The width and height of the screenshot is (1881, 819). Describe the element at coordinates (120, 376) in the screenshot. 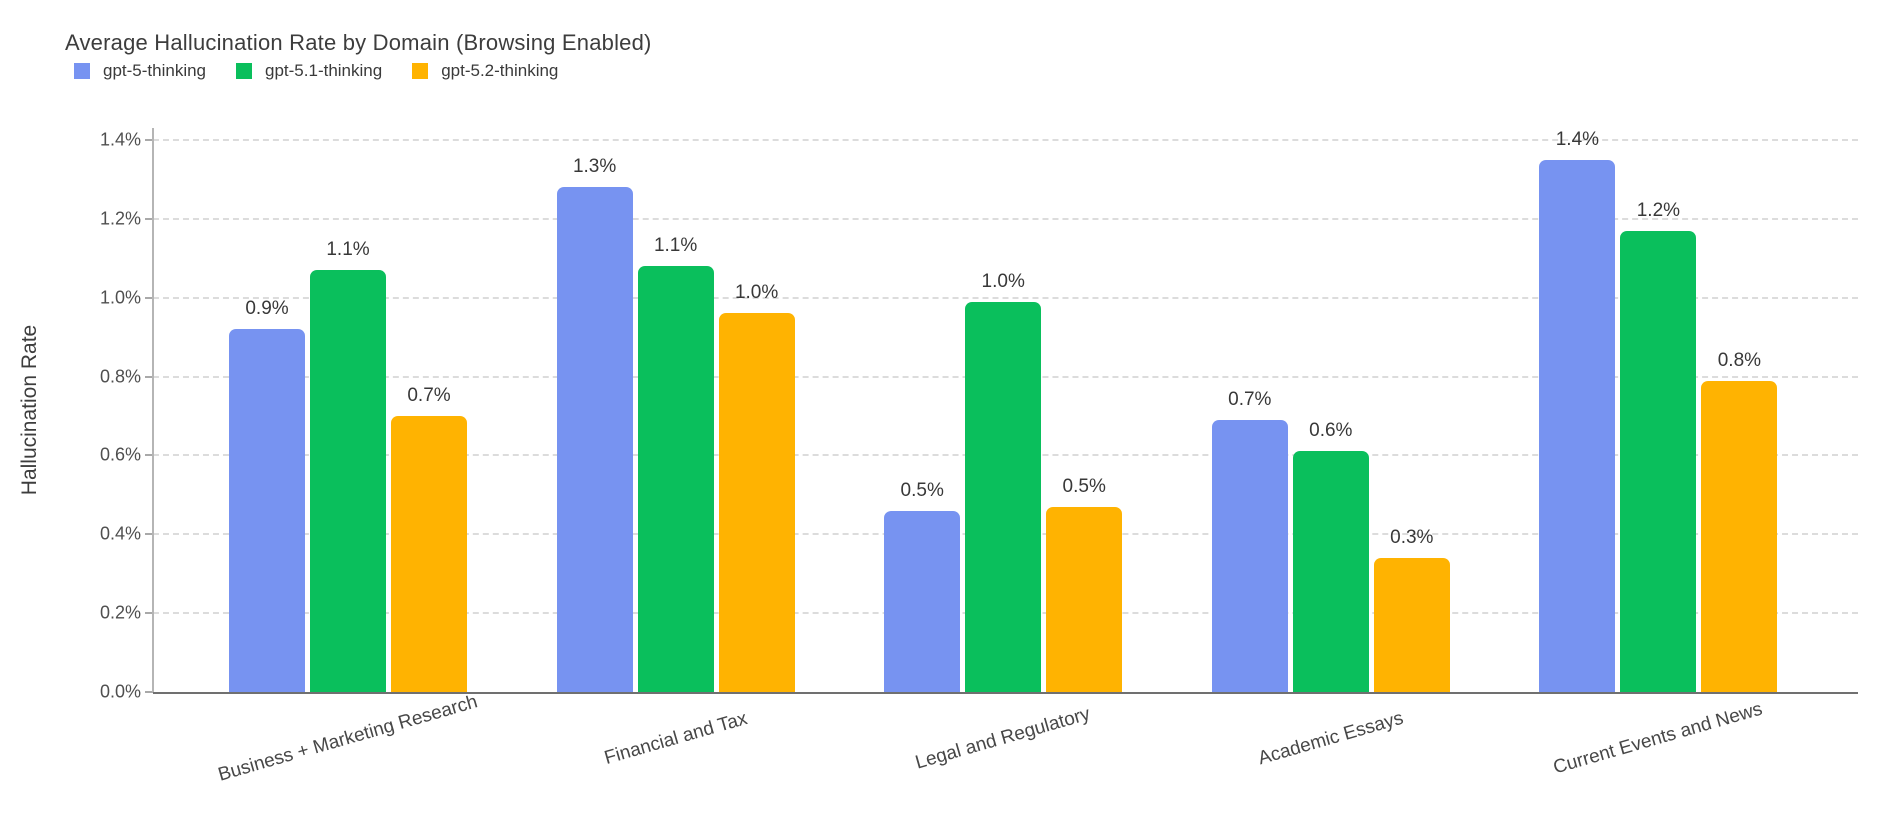

I see `y-tick-label: 0.8%` at that location.